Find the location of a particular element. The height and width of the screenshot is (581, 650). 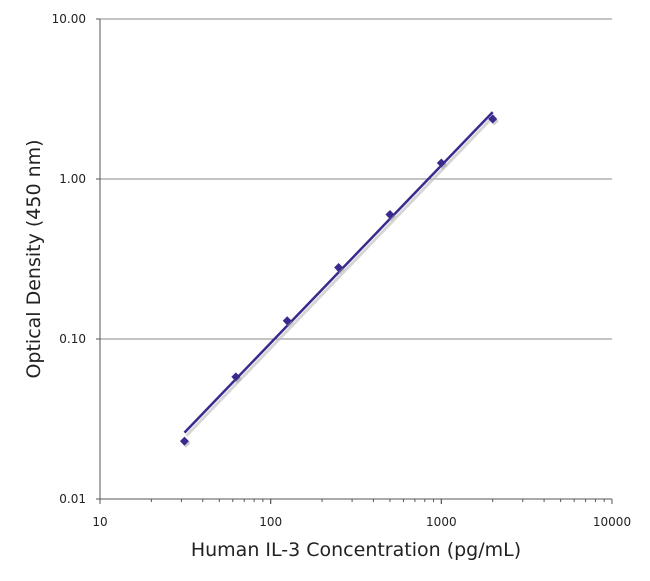

x-tick-label: 10000 is located at coordinates (612, 522).